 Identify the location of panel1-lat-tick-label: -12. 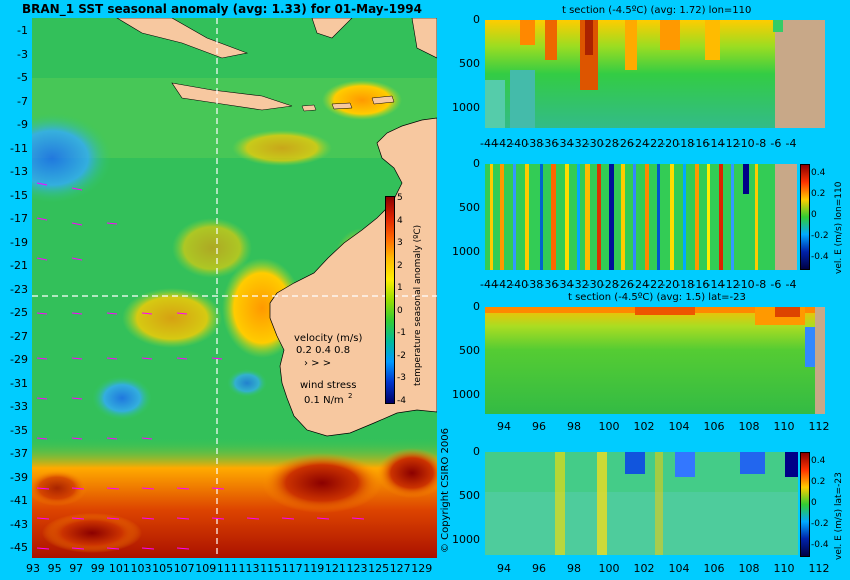
(730, 143).